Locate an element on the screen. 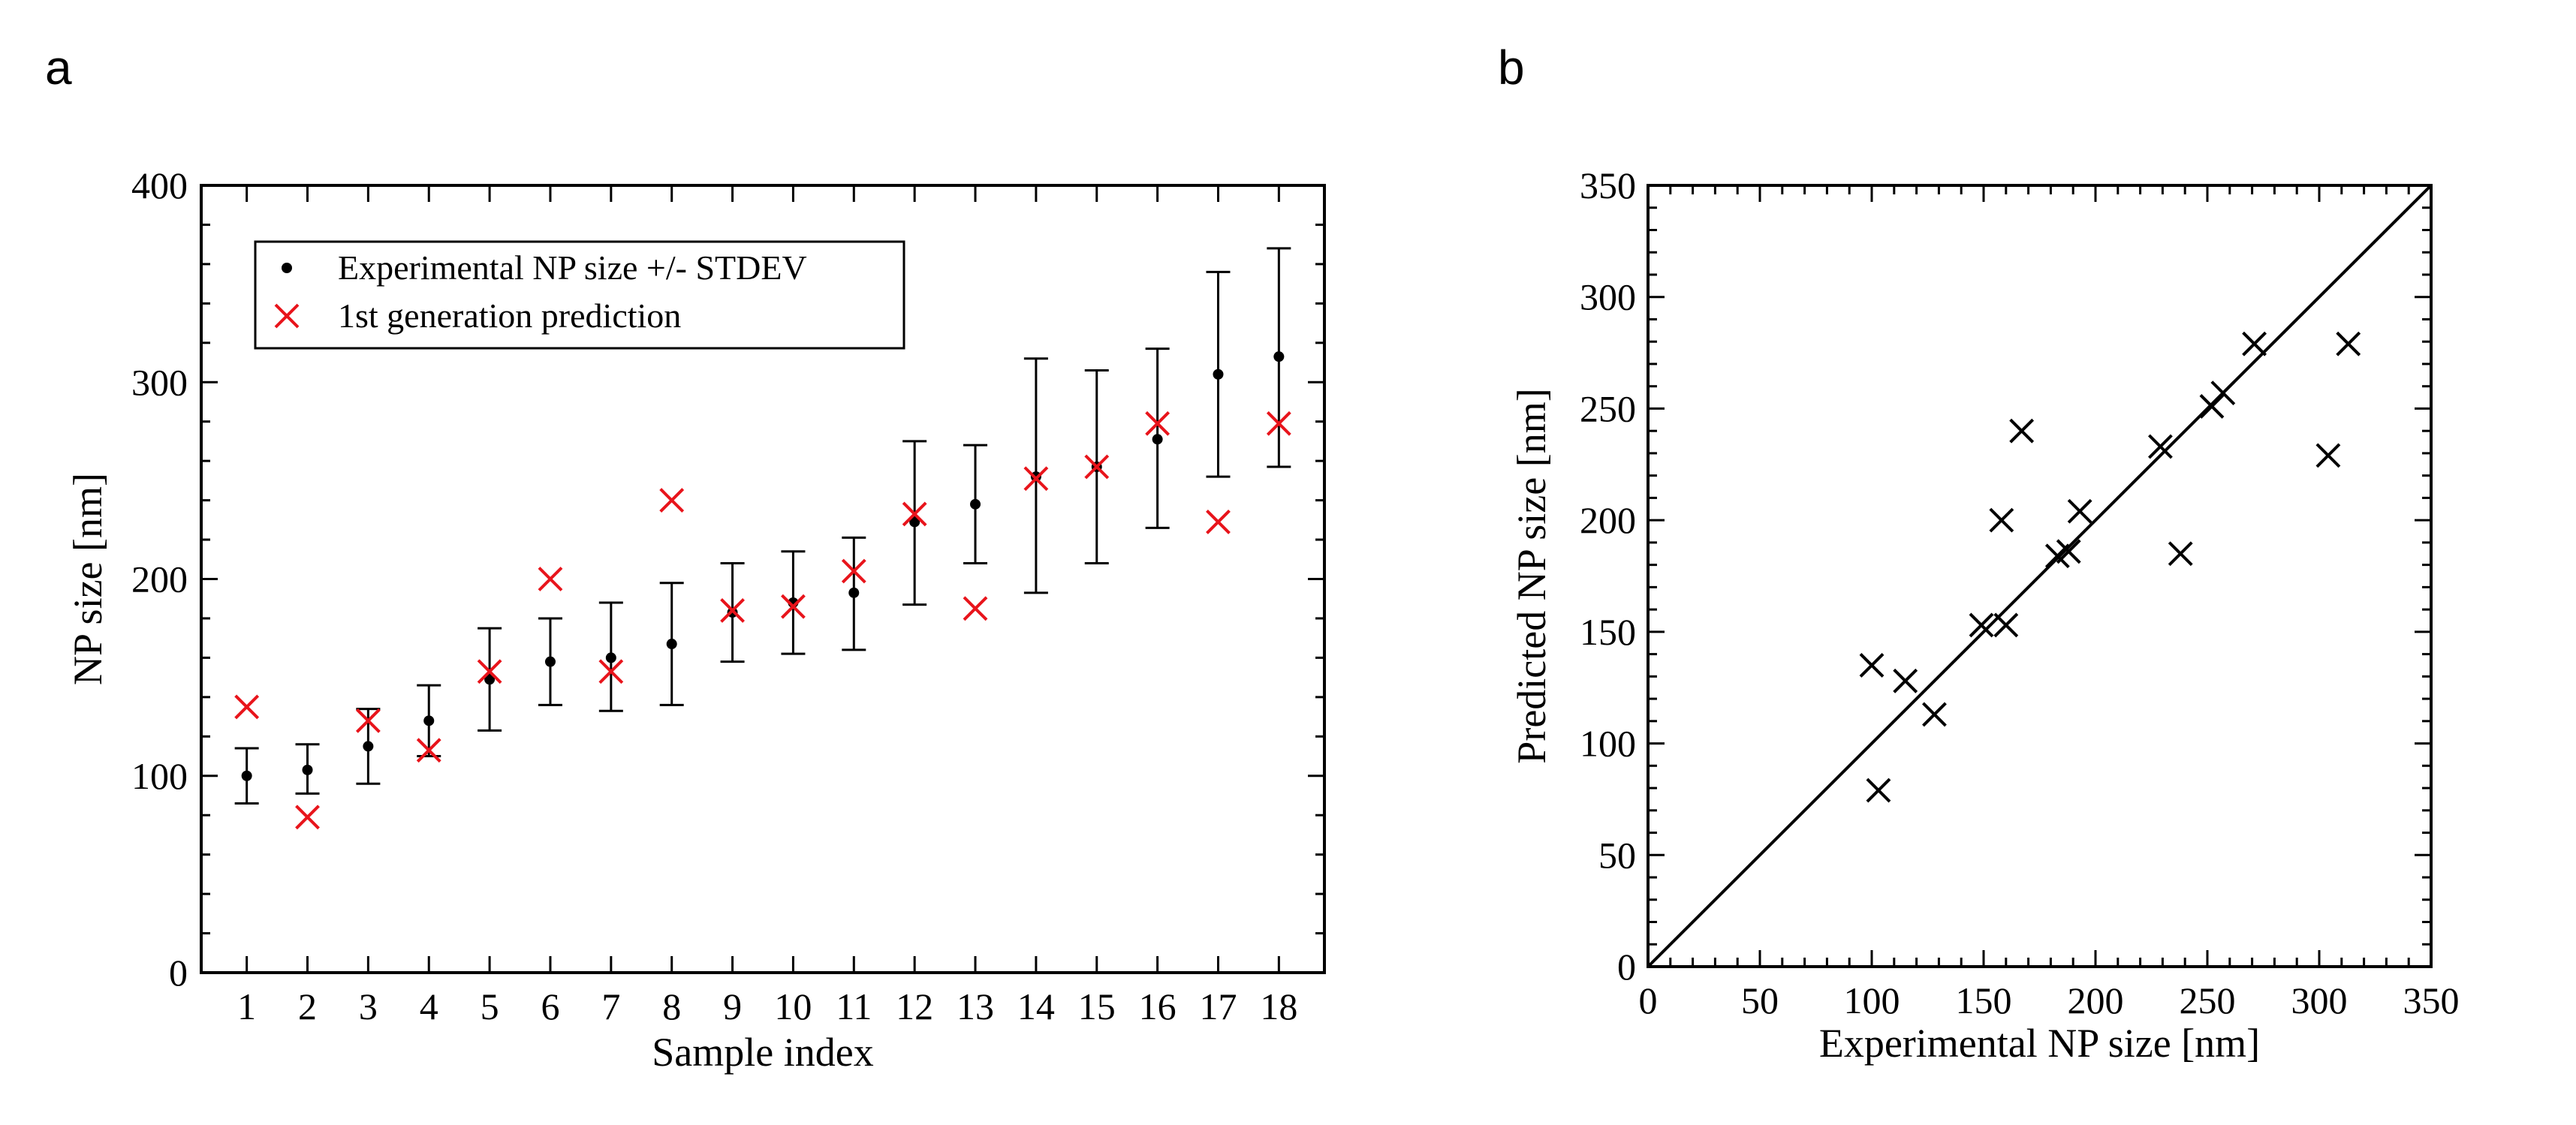  y-tick-label-b: 100 is located at coordinates (1608, 744).